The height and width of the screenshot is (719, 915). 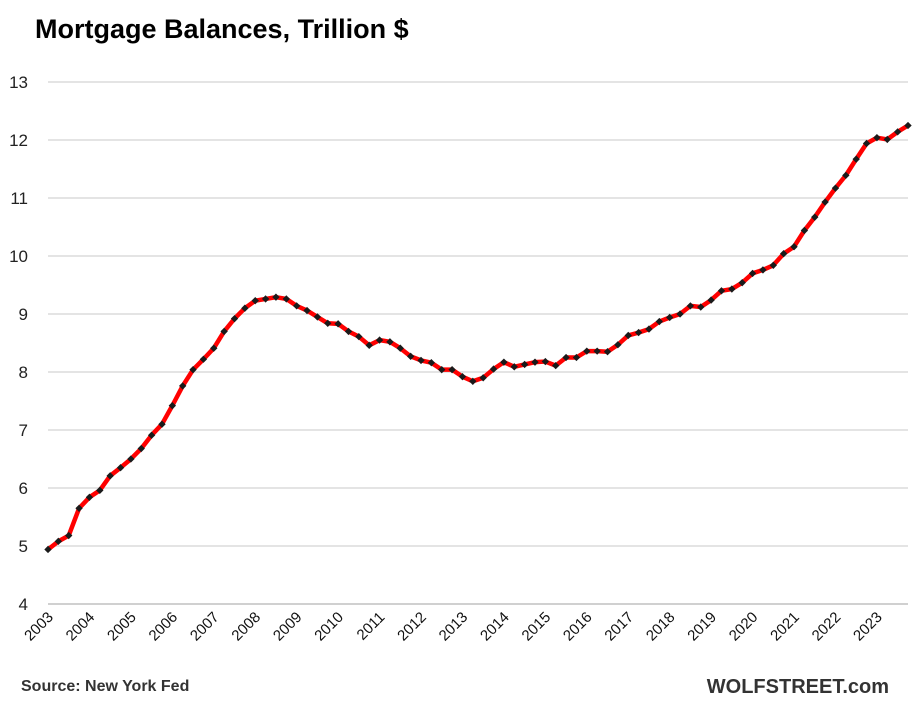 I want to click on x-tick-label: 2020, so click(x=744, y=627).